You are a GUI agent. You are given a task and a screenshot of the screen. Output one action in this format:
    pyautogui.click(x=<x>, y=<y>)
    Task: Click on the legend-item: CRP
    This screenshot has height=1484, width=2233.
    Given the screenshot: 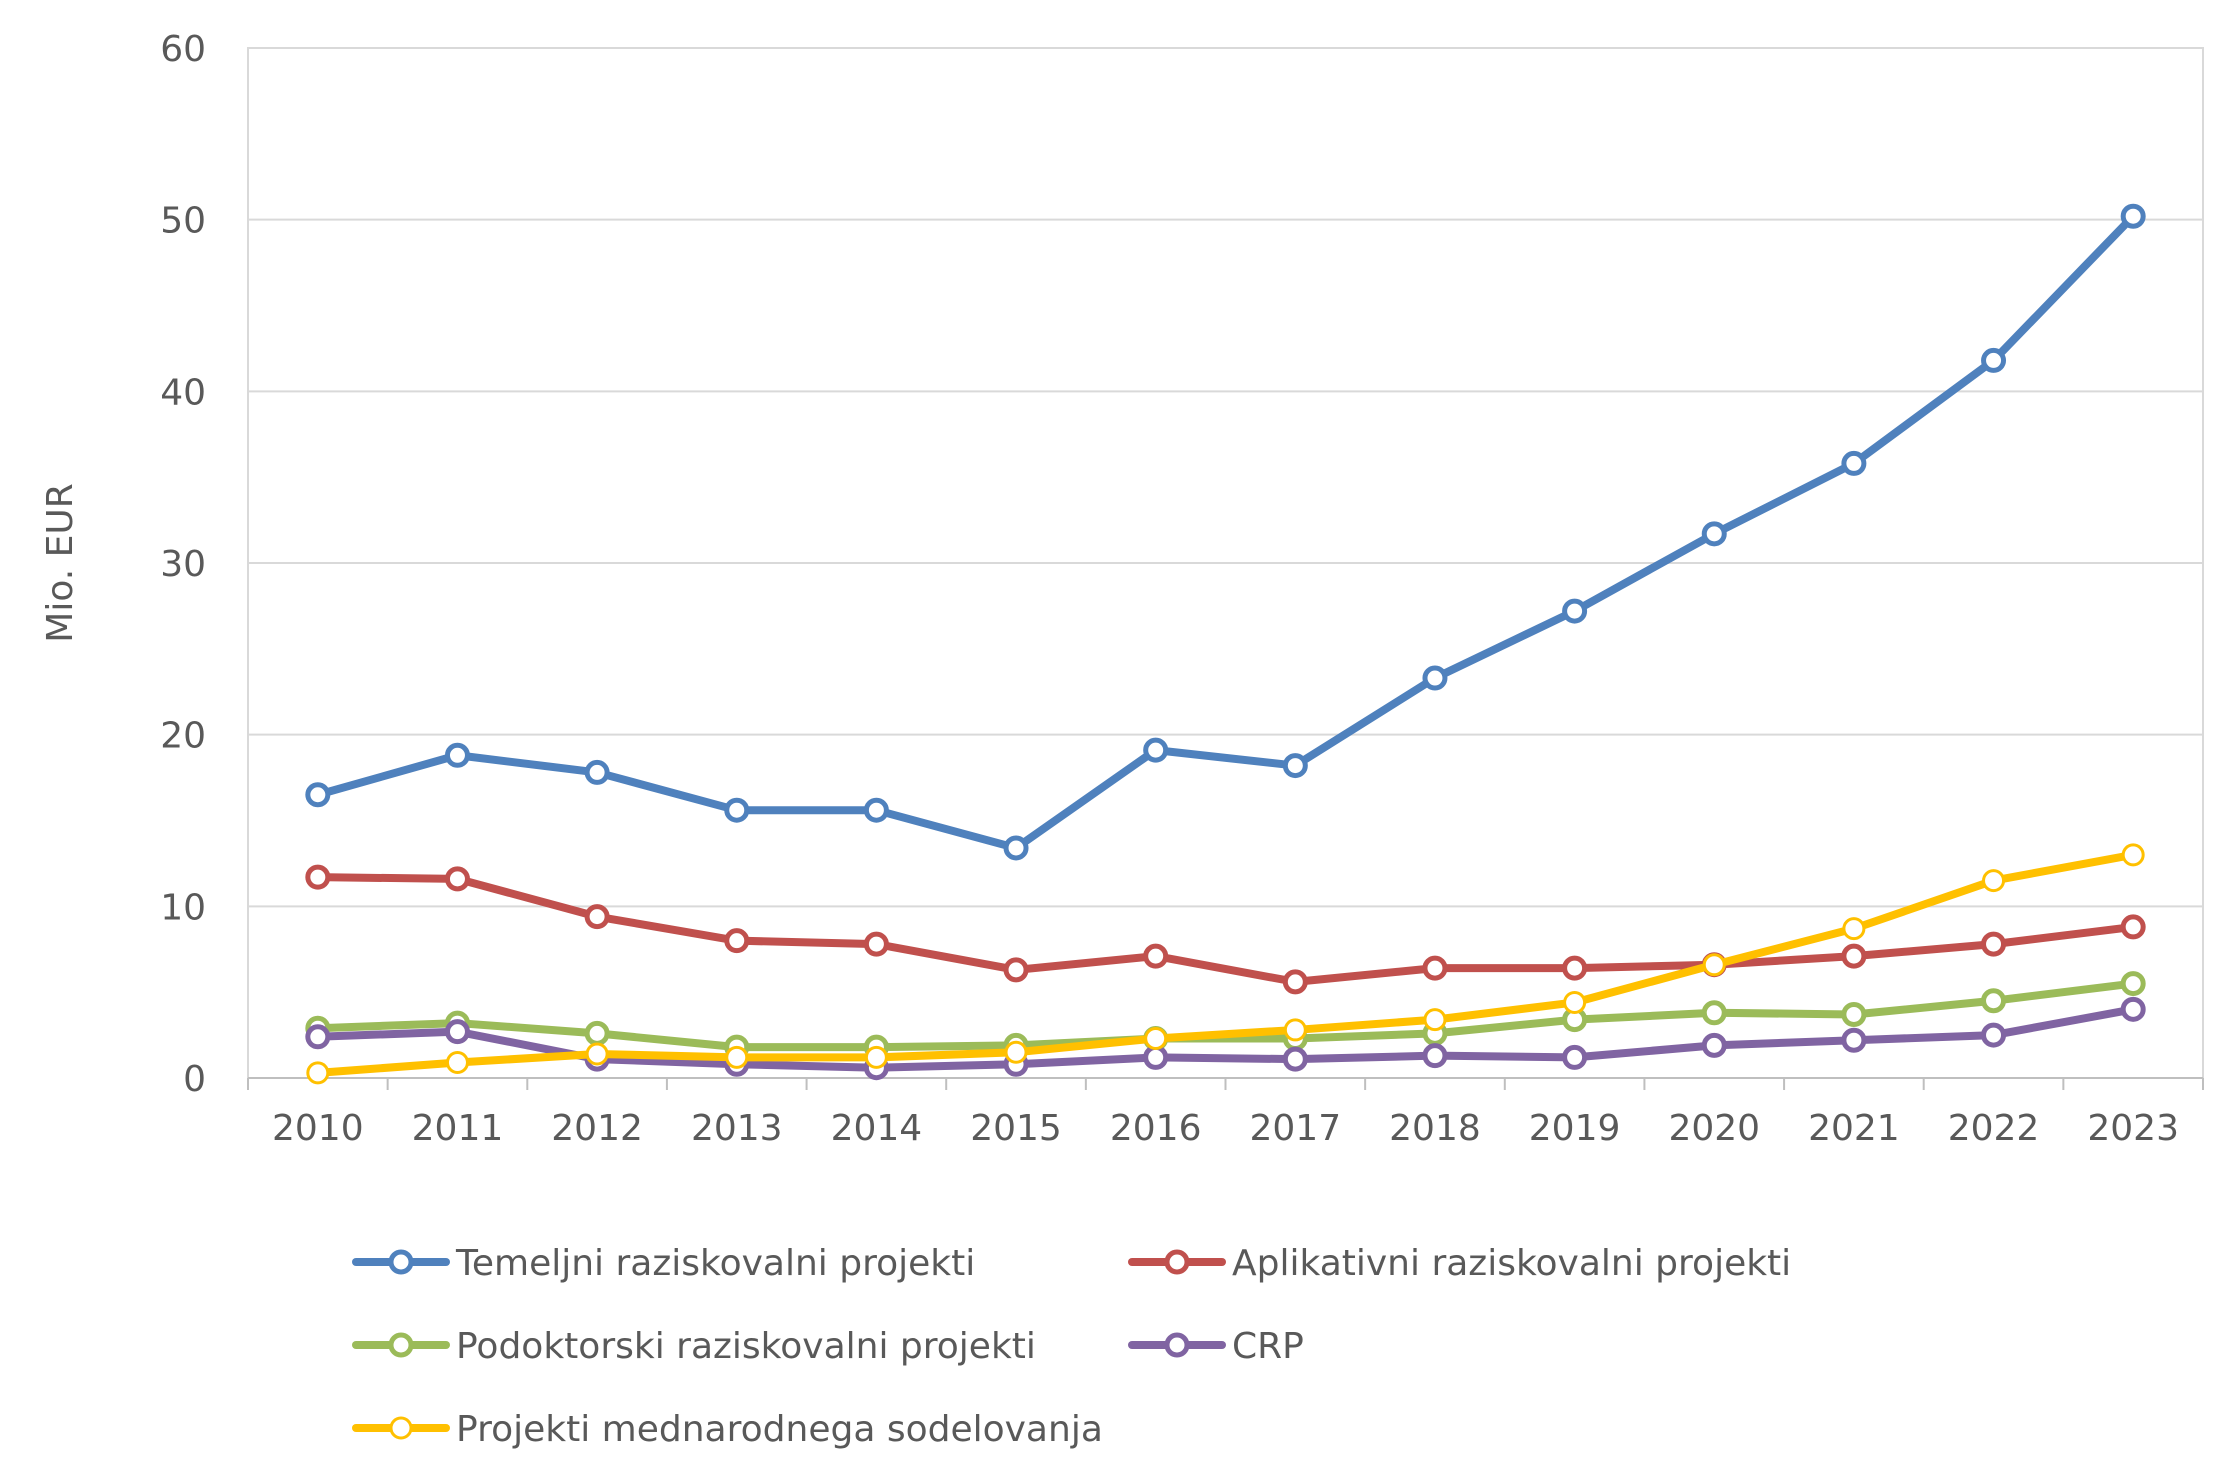 What is the action you would take?
    pyautogui.click(x=1216, y=1346)
    